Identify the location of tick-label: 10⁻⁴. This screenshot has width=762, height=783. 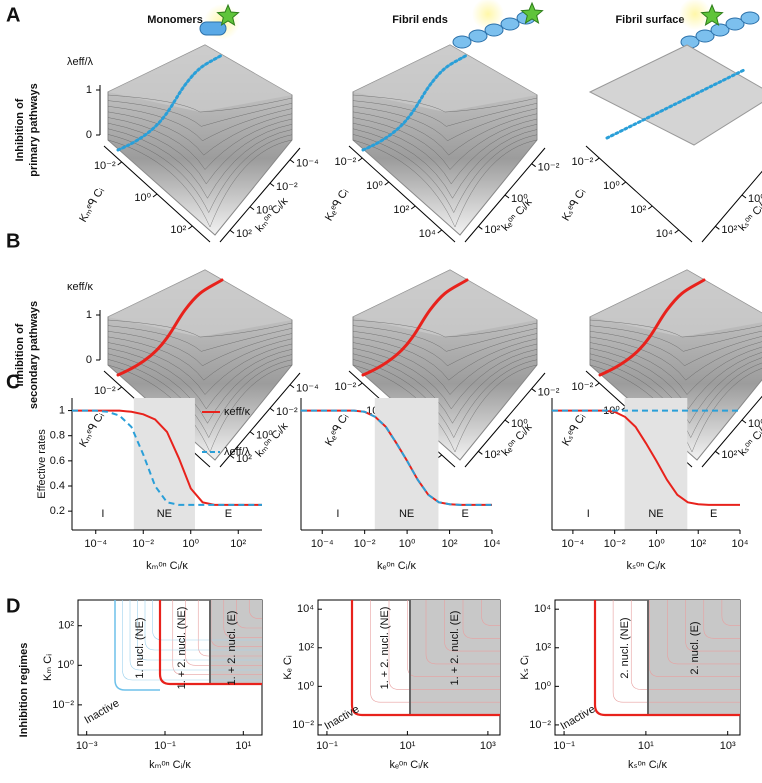
(307, 164).